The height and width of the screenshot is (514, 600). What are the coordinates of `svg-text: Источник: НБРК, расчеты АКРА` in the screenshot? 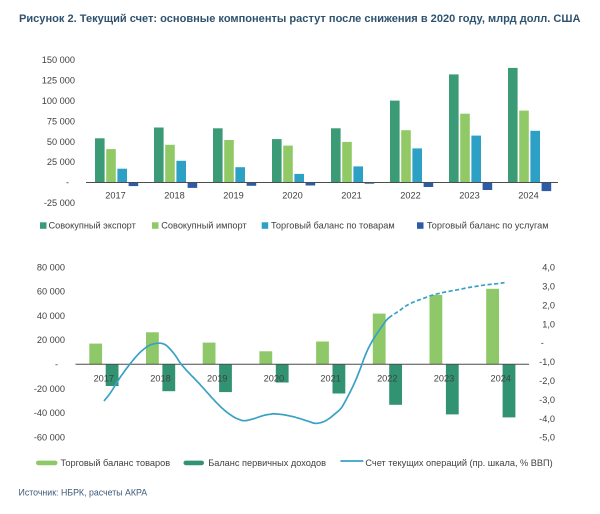 It's located at (83, 492).